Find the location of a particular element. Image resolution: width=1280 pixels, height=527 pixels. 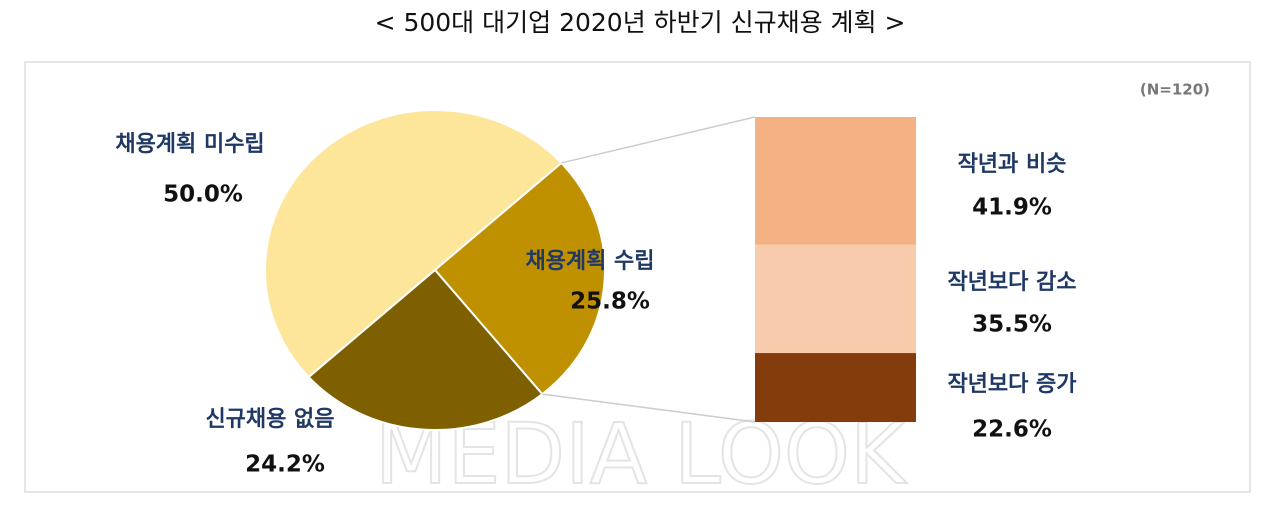

note: (N=120) is located at coordinates (1175, 90).